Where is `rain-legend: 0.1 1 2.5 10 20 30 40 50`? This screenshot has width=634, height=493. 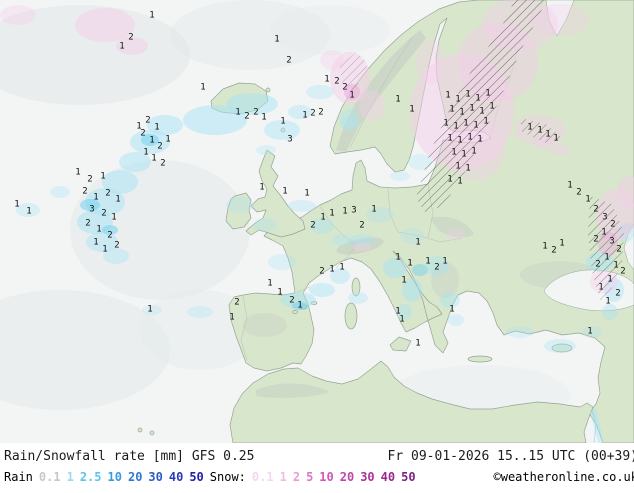 rain-legend: 0.1 1 2.5 10 20 30 40 50 is located at coordinates (121, 477).